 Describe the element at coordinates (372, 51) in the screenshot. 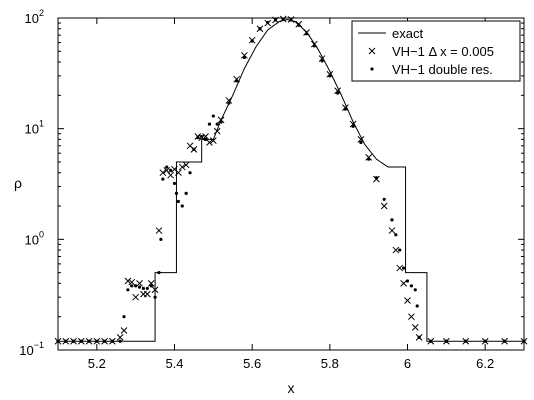

I see `legend-cross-swatch` at that location.